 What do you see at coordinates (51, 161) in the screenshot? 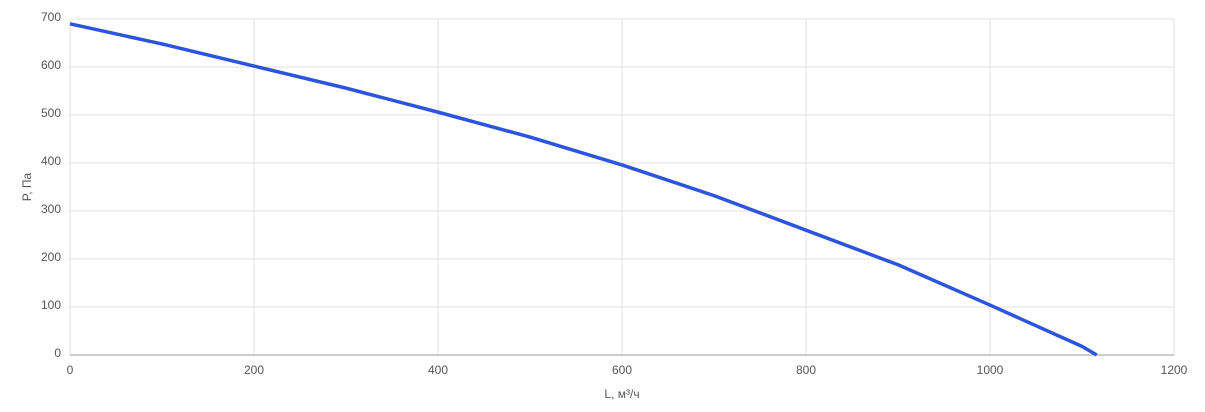
I see `y-tick-label: 400` at bounding box center [51, 161].